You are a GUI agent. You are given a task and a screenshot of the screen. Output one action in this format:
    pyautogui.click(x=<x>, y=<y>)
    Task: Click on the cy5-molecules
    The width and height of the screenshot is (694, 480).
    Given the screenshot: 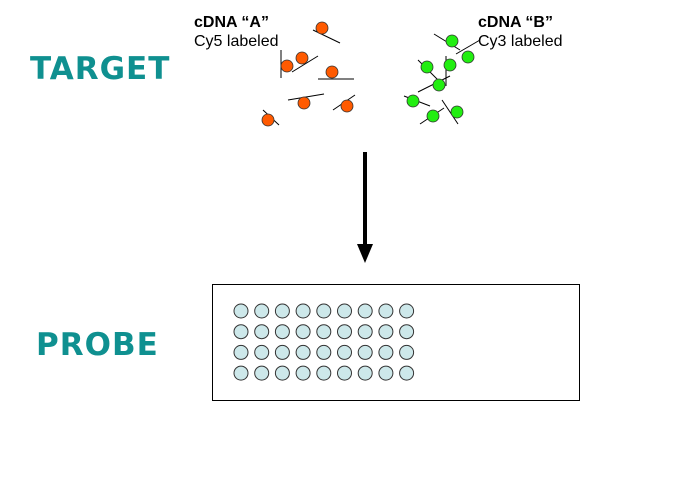 What is the action you would take?
    pyautogui.click(x=308, y=74)
    